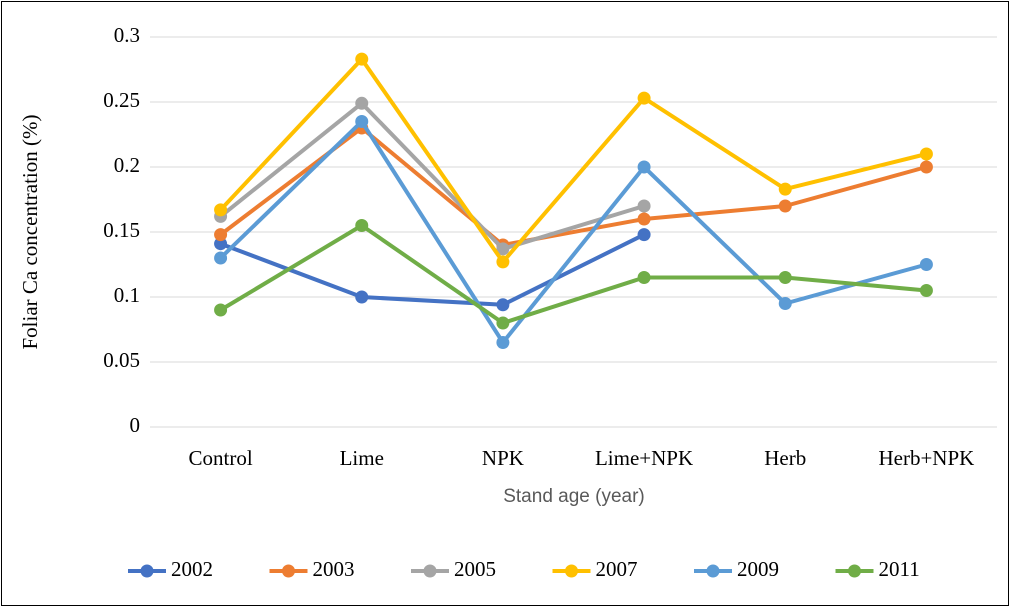  What do you see at coordinates (127, 165) in the screenshot?
I see `y-tick-label: 0.2` at bounding box center [127, 165].